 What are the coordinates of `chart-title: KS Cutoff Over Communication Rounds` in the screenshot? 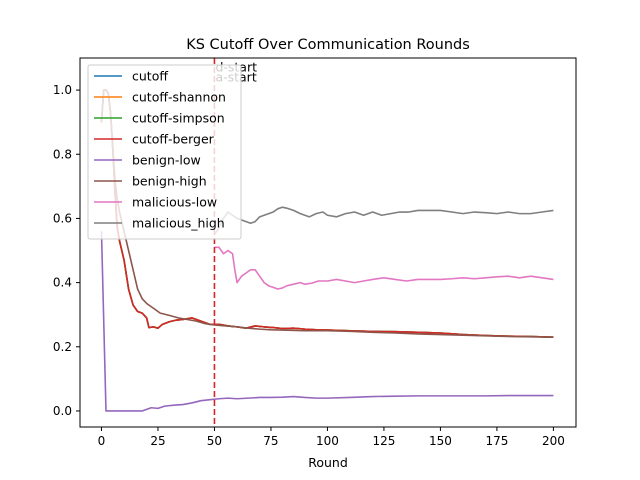 It's located at (328, 45).